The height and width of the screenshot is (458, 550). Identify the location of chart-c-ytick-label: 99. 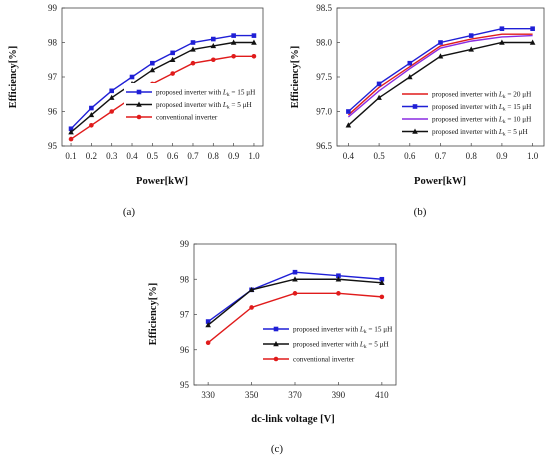
(185, 244).